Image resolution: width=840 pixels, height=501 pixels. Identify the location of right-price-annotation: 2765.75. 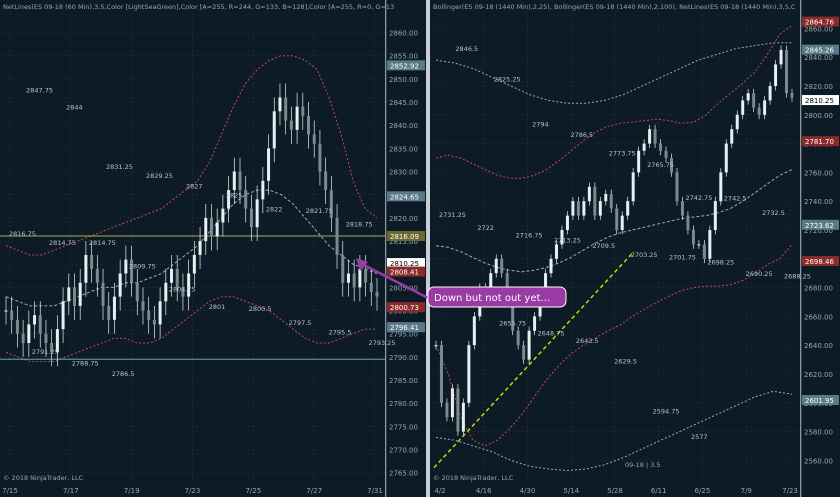
(660, 165).